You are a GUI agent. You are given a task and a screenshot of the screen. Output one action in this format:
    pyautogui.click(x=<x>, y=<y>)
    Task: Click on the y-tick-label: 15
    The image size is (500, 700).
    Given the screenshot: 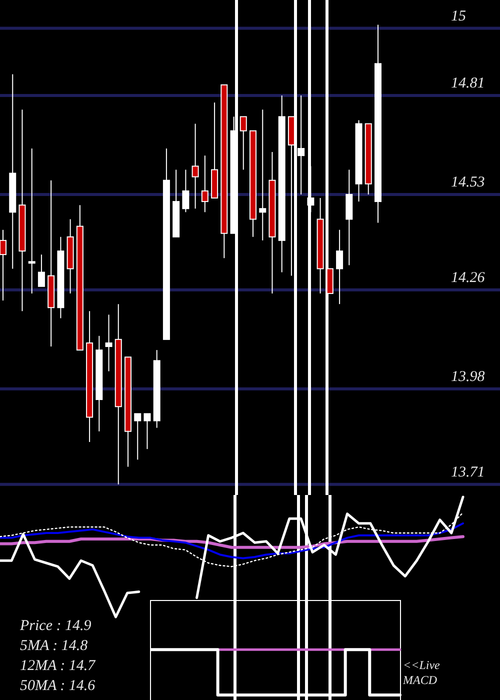 What is the action you would take?
    pyautogui.click(x=458, y=16)
    